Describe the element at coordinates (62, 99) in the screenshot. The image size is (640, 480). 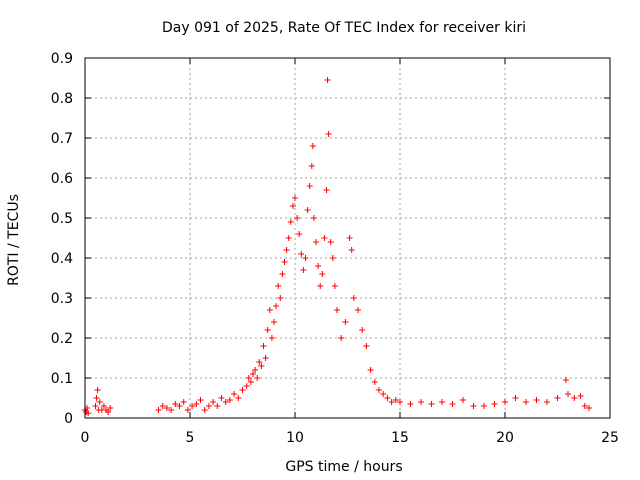
I see `y-tick-label: 0.8` at that location.